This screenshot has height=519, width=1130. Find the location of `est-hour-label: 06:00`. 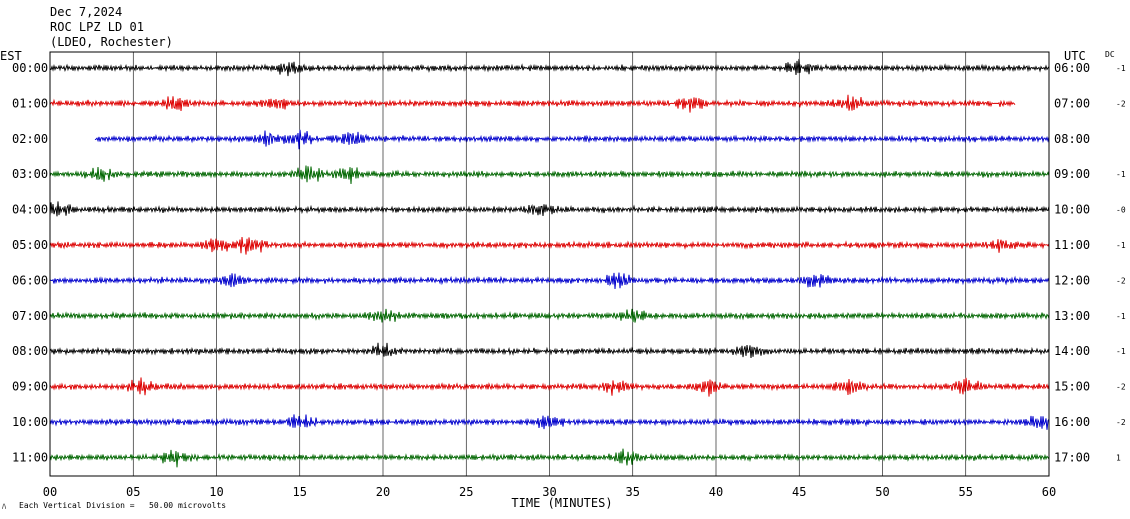

est-hour-label: 06:00 is located at coordinates (30, 280).